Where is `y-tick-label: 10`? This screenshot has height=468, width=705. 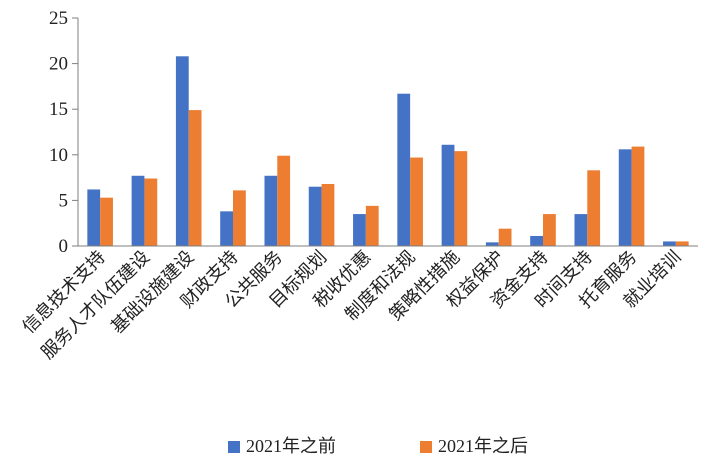 y-tick-label: 10 is located at coordinates (58, 155).